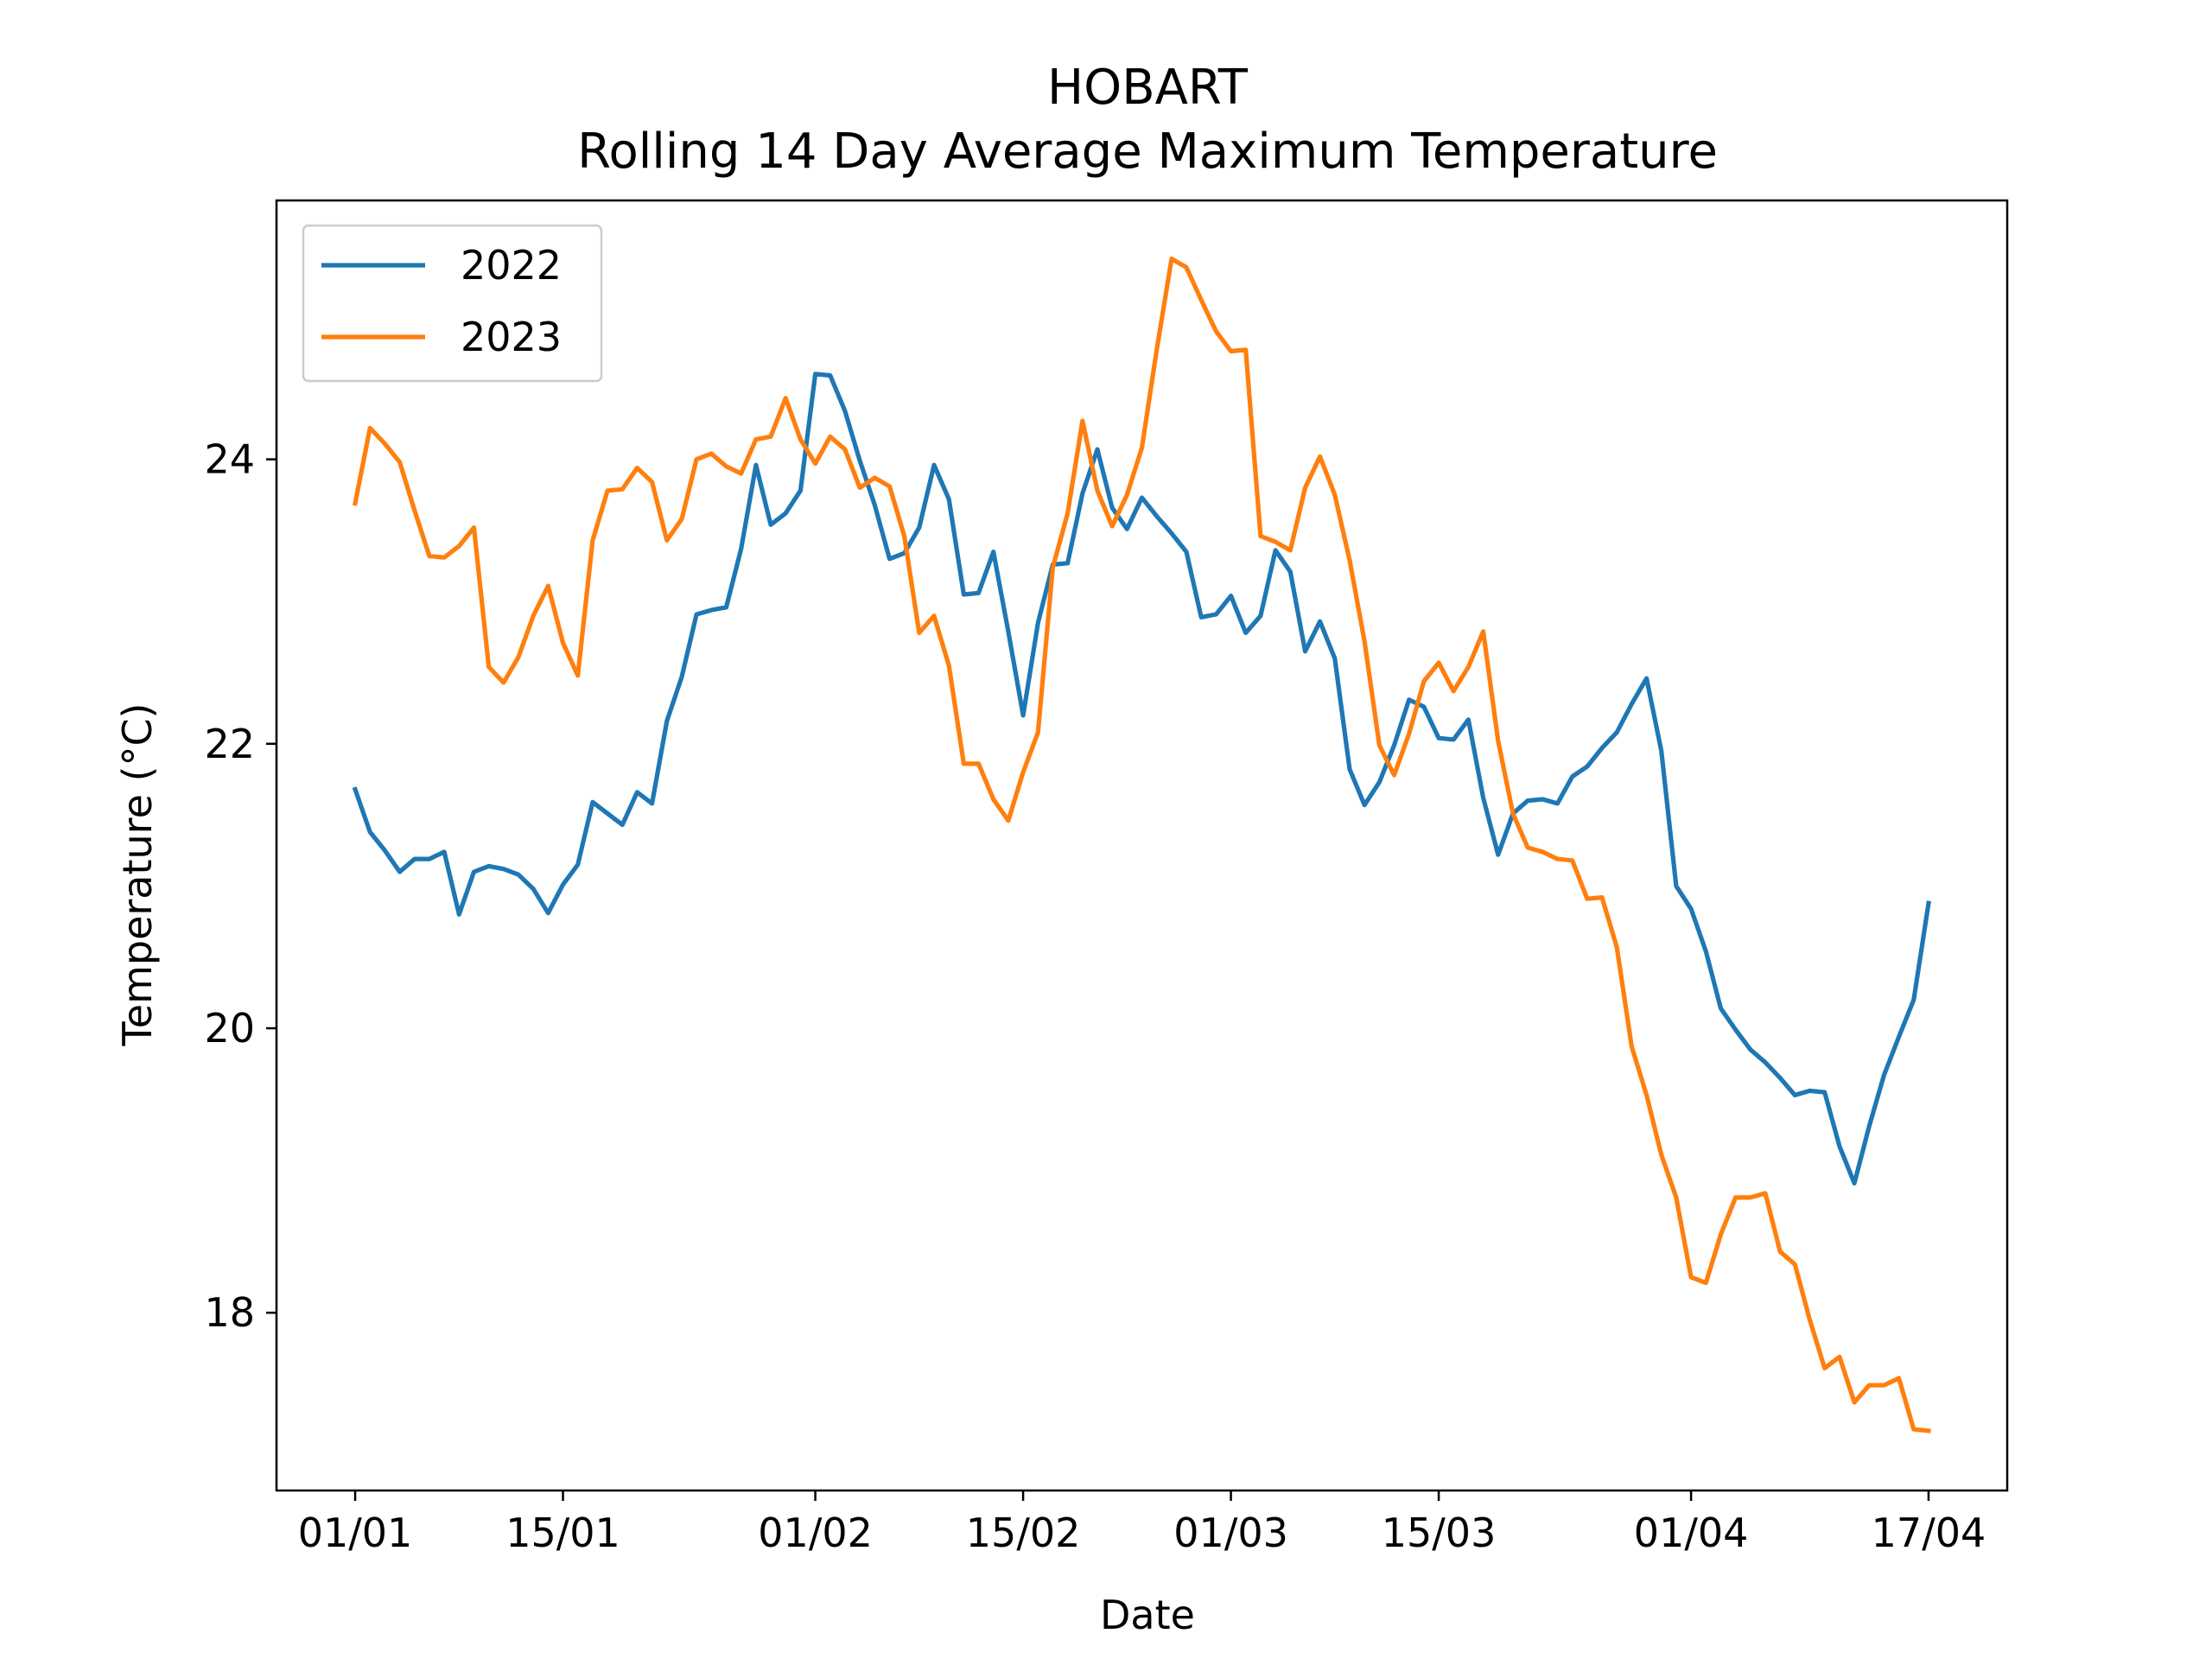  What do you see at coordinates (1023, 1533) in the screenshot?
I see `x-tick-label: 15/02` at bounding box center [1023, 1533].